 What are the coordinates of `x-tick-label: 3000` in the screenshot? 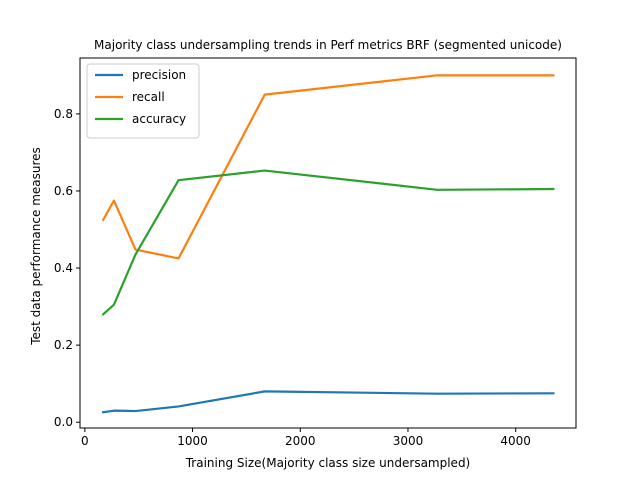 It's located at (408, 441).